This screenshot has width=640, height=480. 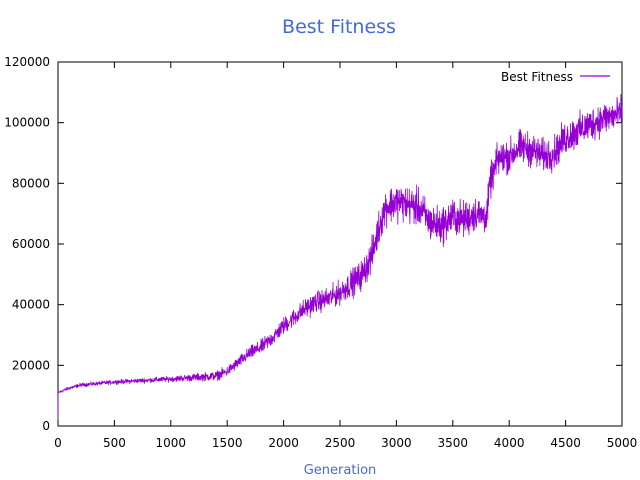 I want to click on chart-title: Best Fitness, so click(x=339, y=27).